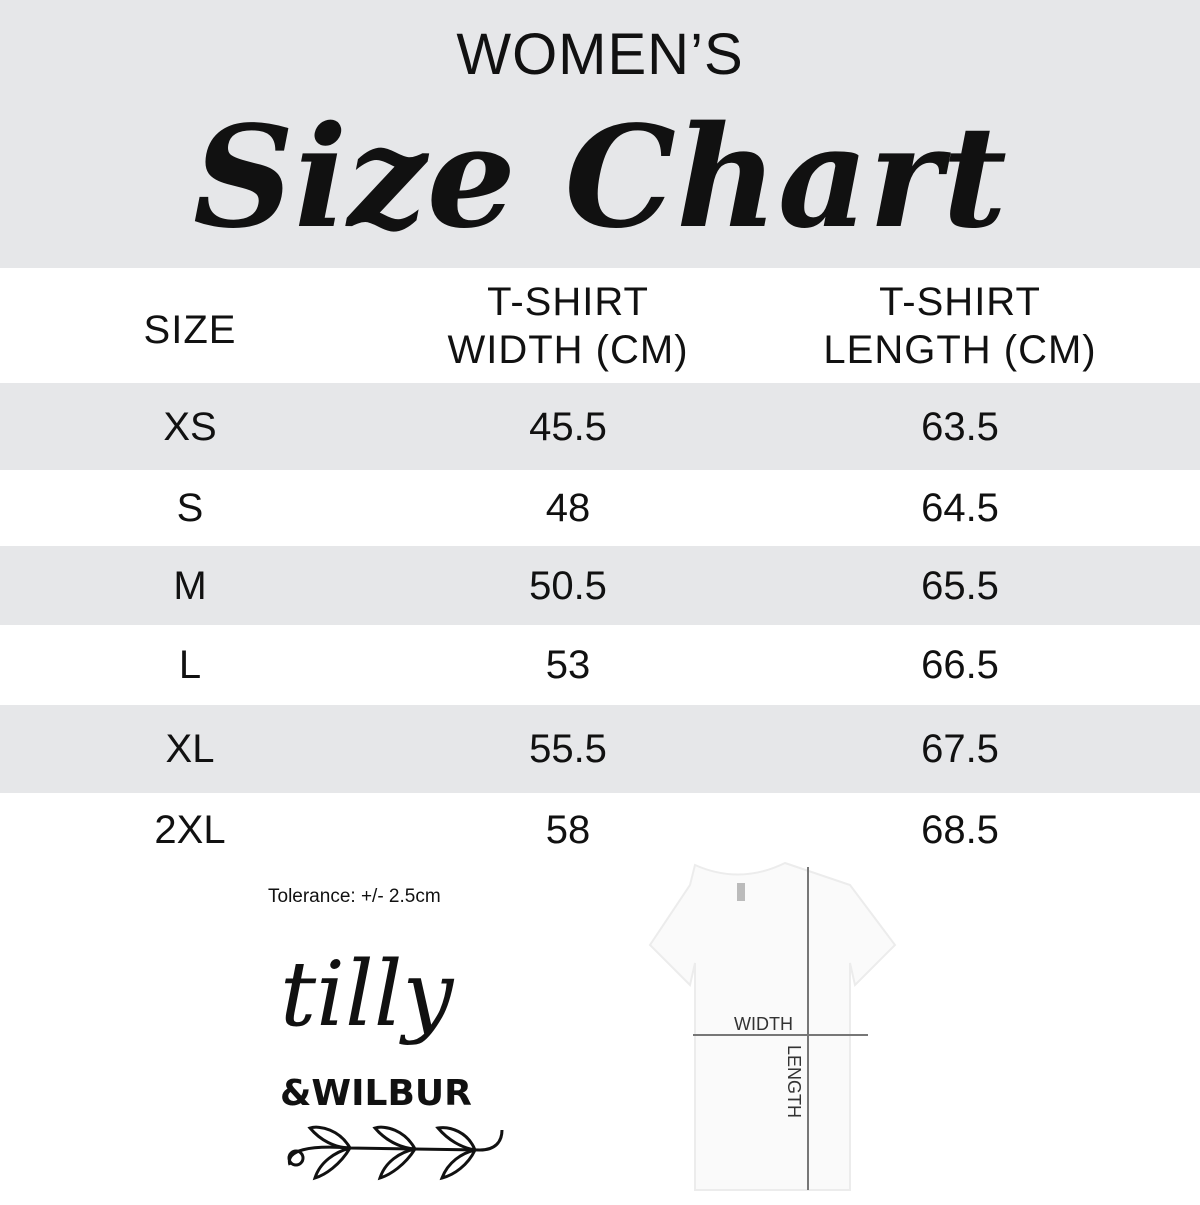 Image resolution: width=1200 pixels, height=1205 pixels. What do you see at coordinates (600, 178) in the screenshot?
I see `page-title: Size Chart` at bounding box center [600, 178].